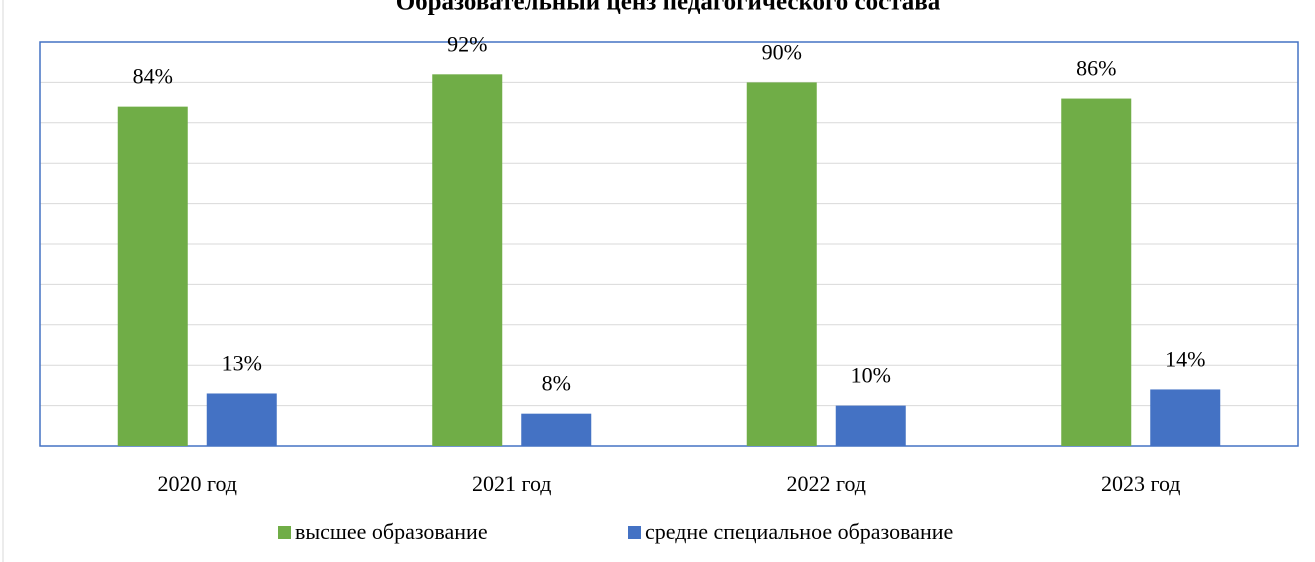 This screenshot has width=1315, height=562. Describe the element at coordinates (799, 531) in the screenshot. I see `legend-label: средне специальное образование` at that location.